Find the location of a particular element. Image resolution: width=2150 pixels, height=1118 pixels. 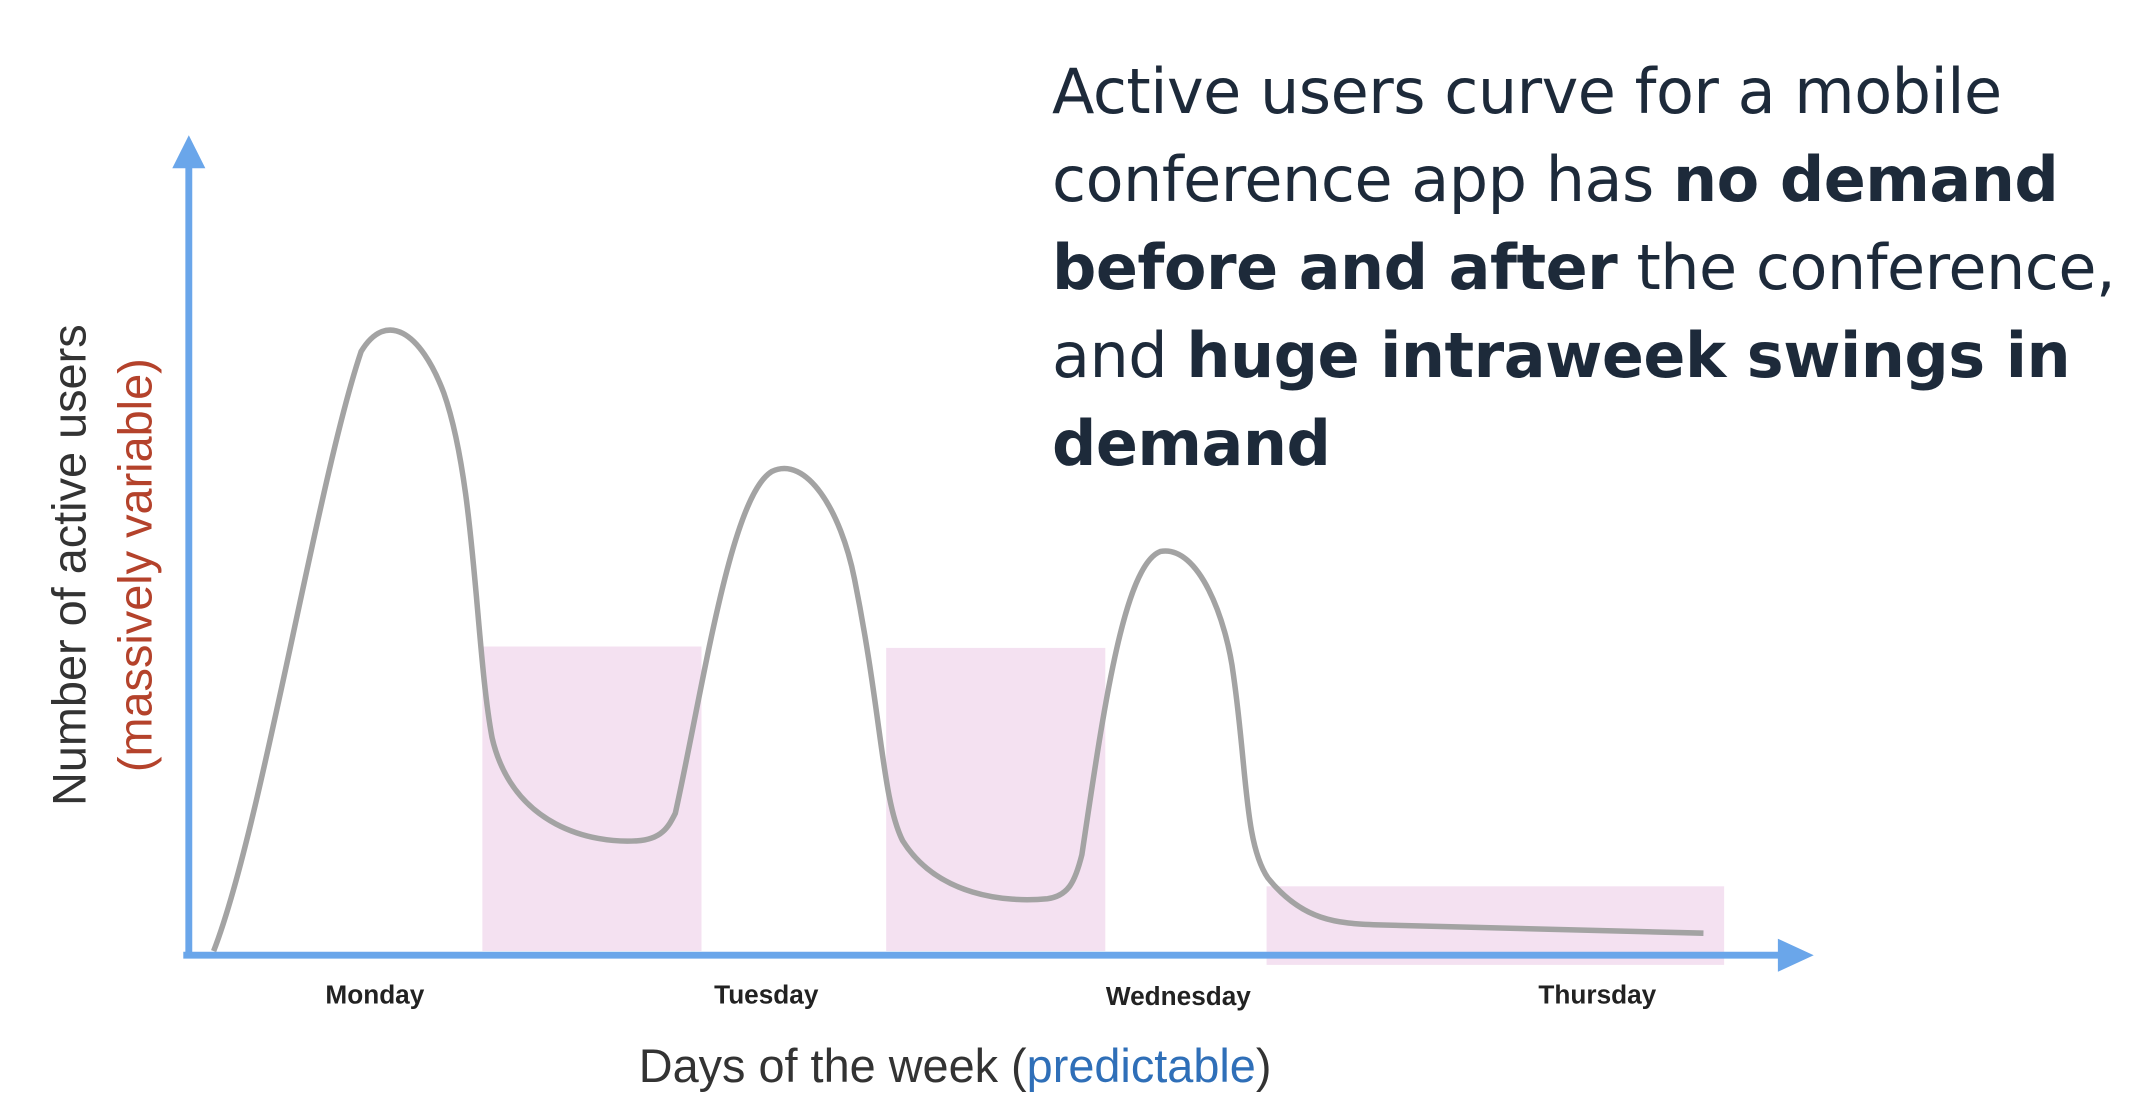

y-axis-label: Number of active users is located at coordinates (69, 565).